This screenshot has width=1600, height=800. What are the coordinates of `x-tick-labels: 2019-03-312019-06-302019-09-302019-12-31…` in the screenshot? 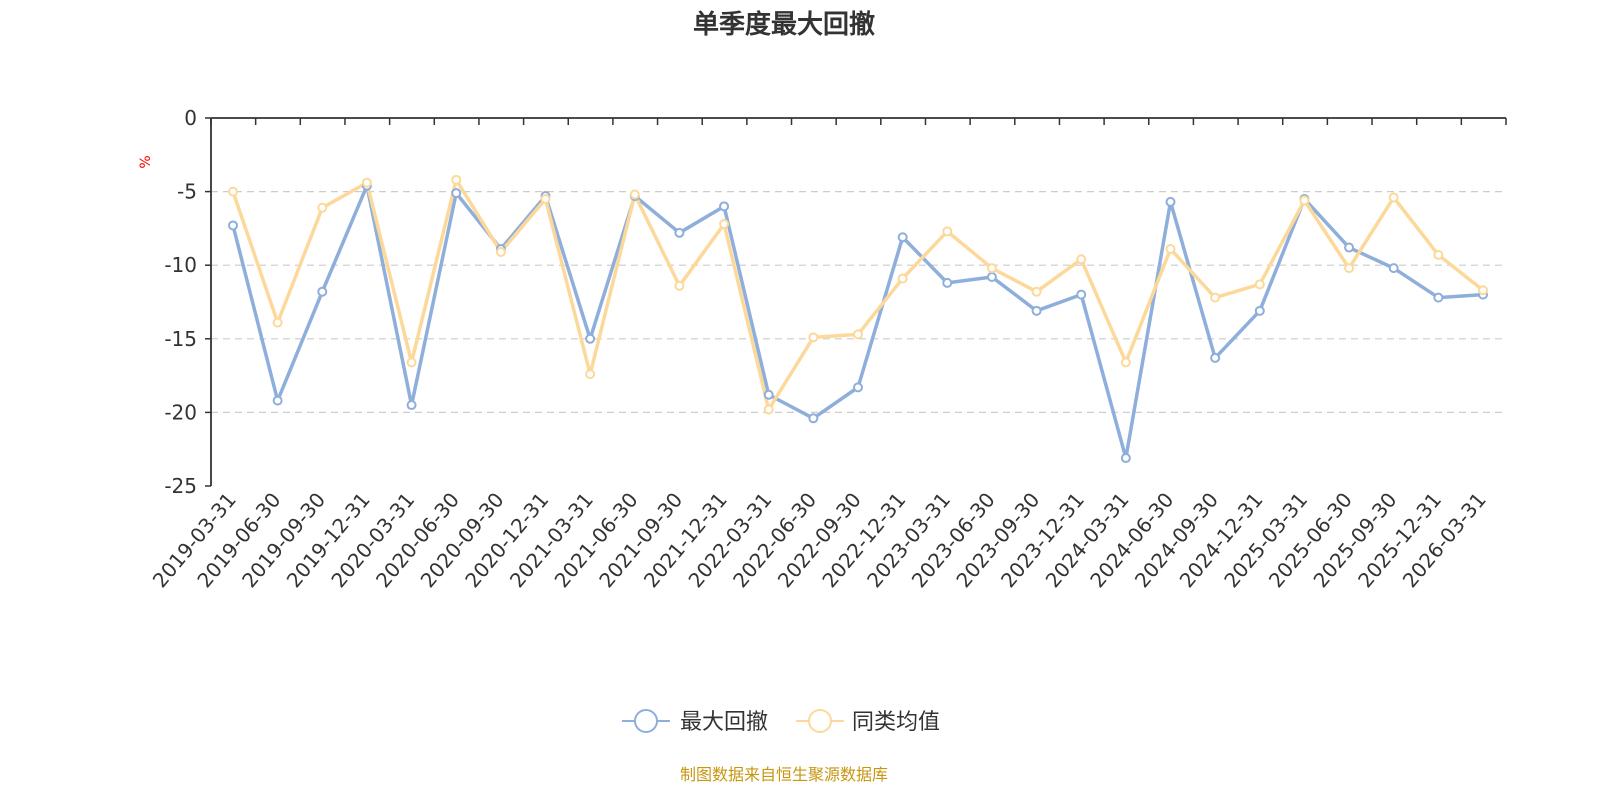 It's located at (819, 540).